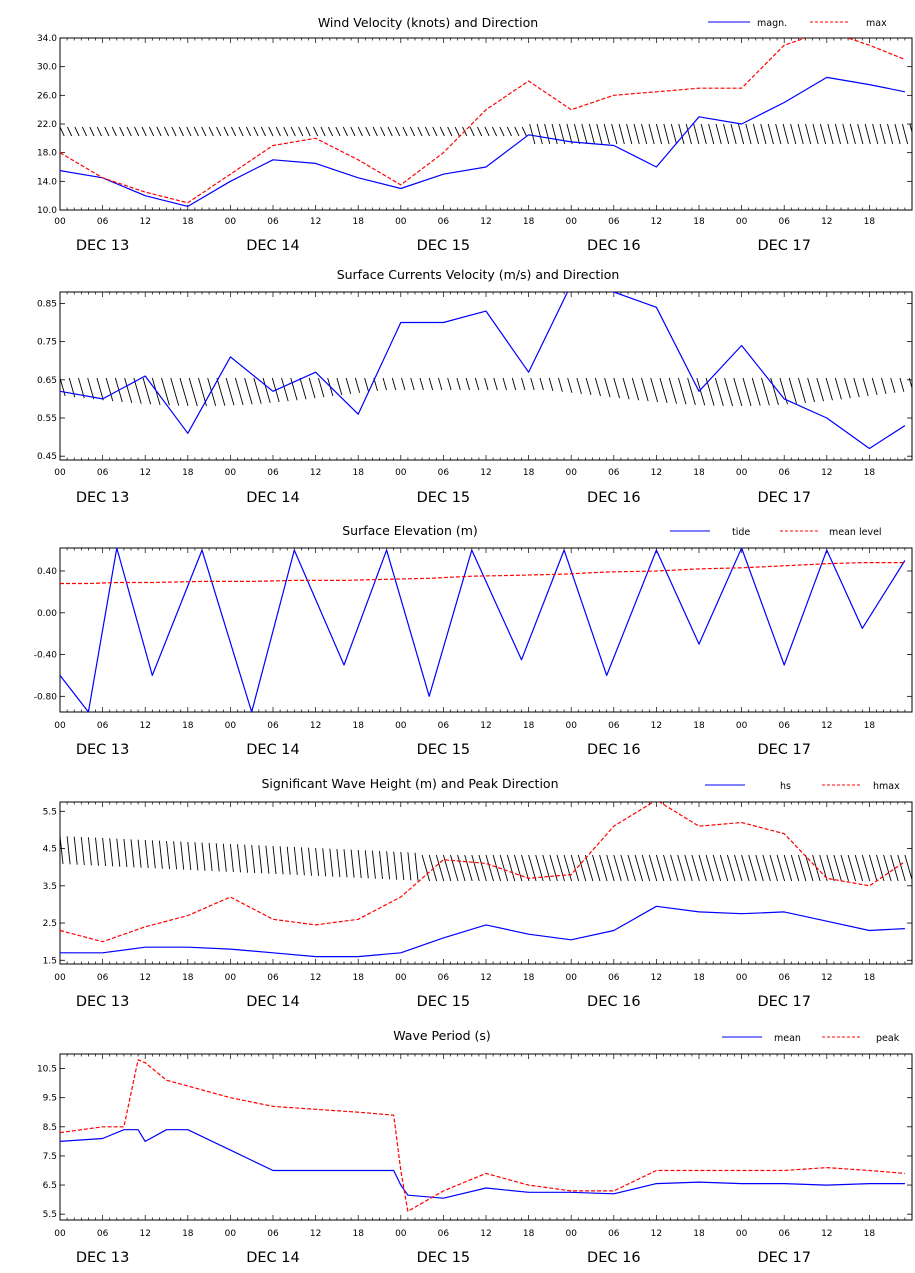  I want to click on series-line-mean, so click(482, 1164).